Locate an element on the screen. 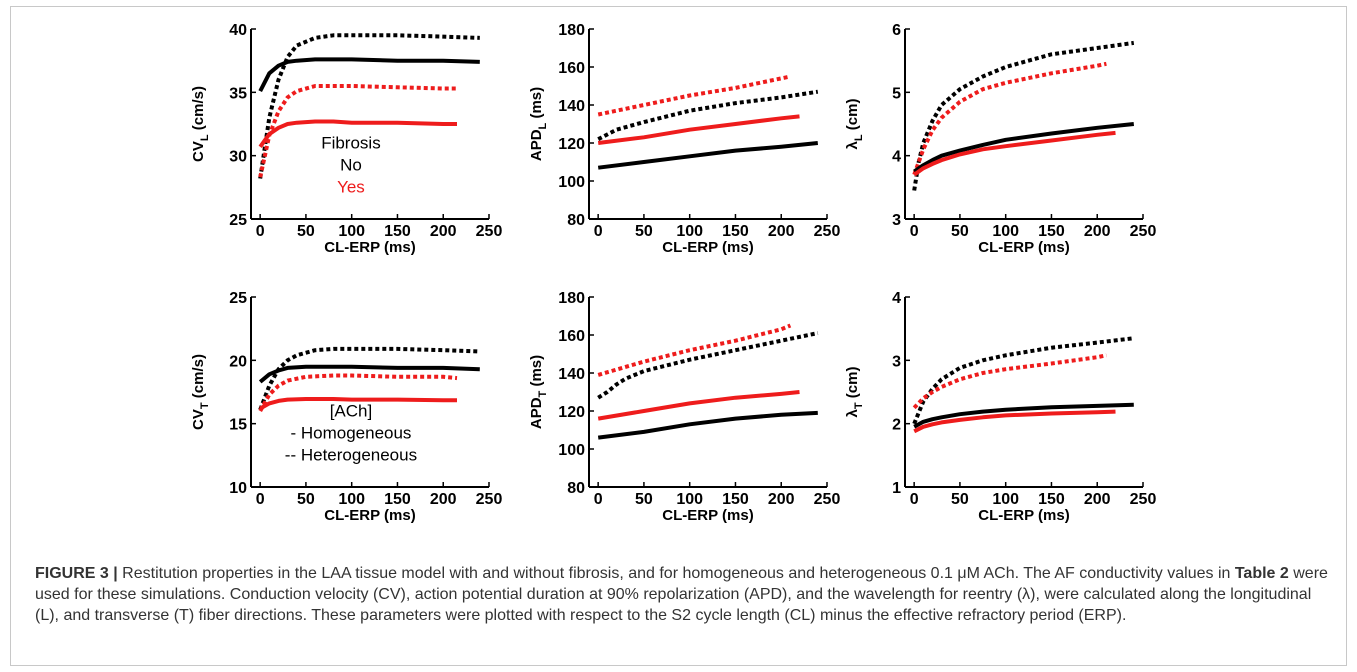 The height and width of the screenshot is (672, 1357). y-tick-label: 35 is located at coordinates (238, 93).